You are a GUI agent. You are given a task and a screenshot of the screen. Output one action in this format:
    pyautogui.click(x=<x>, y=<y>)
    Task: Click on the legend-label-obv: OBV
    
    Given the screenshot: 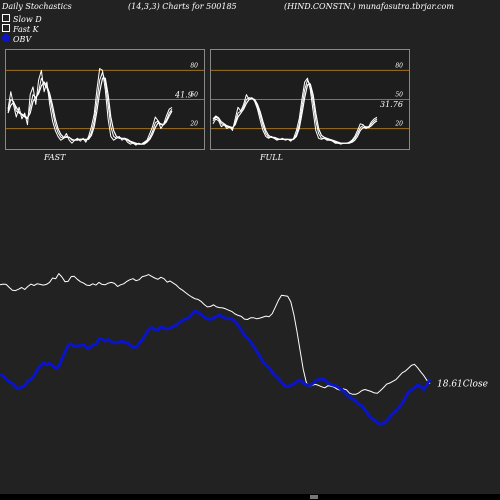 What is the action you would take?
    pyautogui.click(x=22, y=39)
    